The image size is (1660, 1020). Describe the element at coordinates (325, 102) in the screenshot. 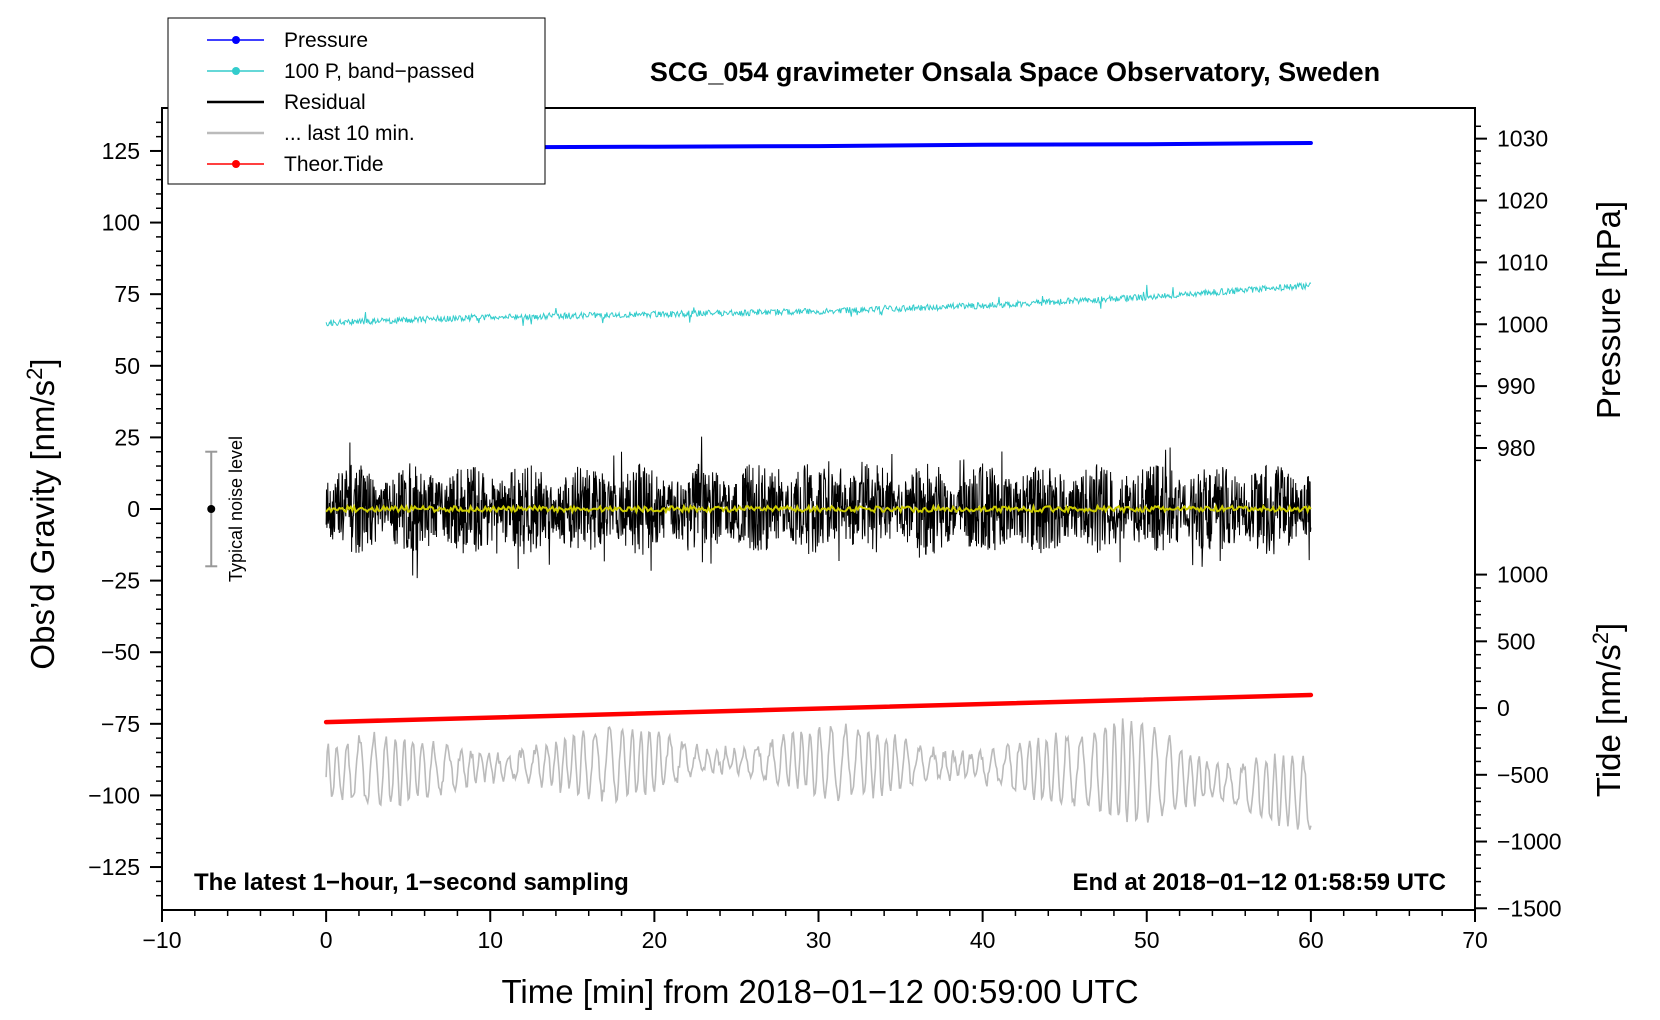

I see `legend-label-residual: Residual` at that location.